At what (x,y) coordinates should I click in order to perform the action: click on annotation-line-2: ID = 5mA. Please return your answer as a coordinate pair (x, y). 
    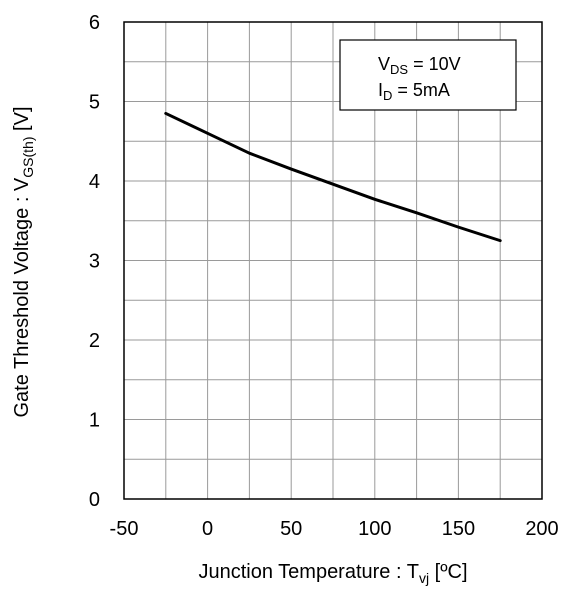
    Looking at the image, I should click on (414, 91).